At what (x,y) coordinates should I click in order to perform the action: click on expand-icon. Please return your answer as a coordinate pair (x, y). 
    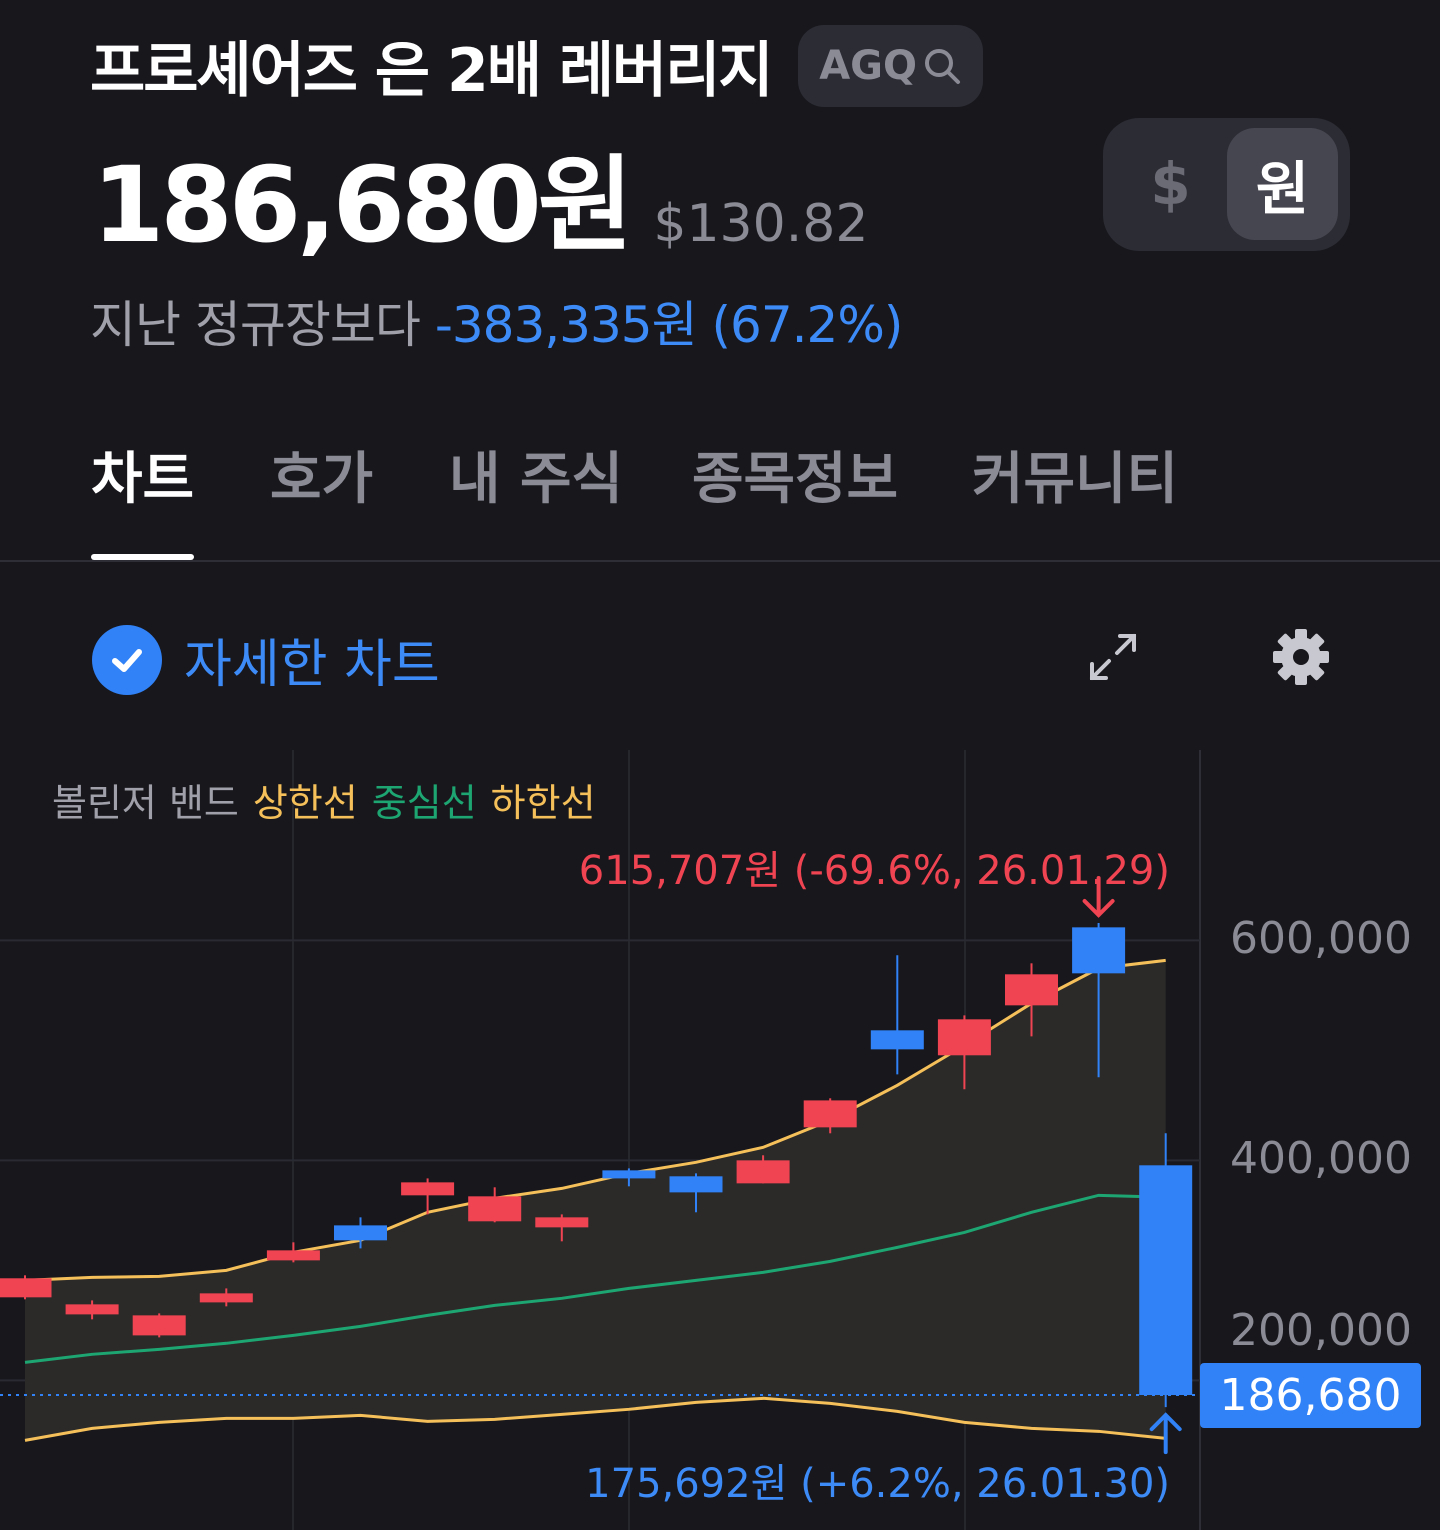
    Looking at the image, I should click on (1113, 657).